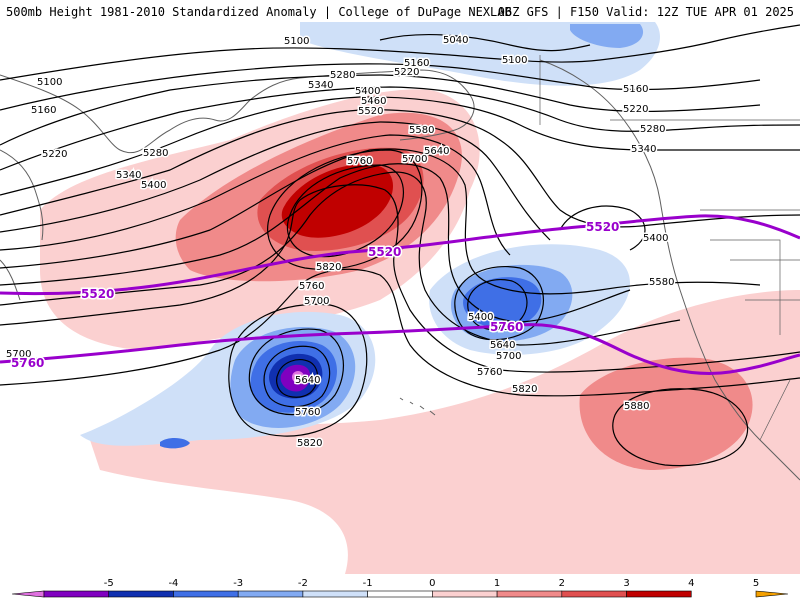 This screenshot has width=800, height=600. I want to click on pos-anomaly-3sd, so click(337, 201).